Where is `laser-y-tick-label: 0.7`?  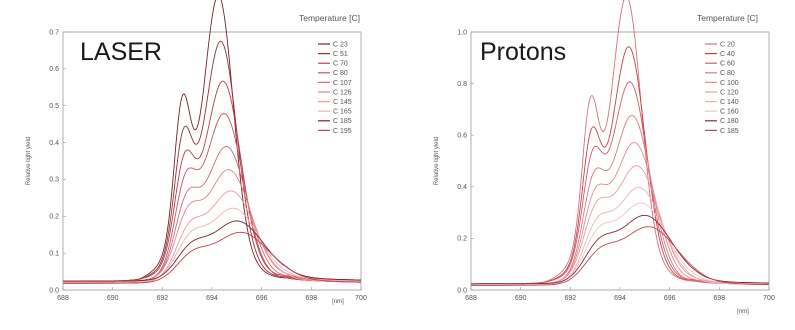
laser-y-tick-label: 0.7 is located at coordinates (54, 32).